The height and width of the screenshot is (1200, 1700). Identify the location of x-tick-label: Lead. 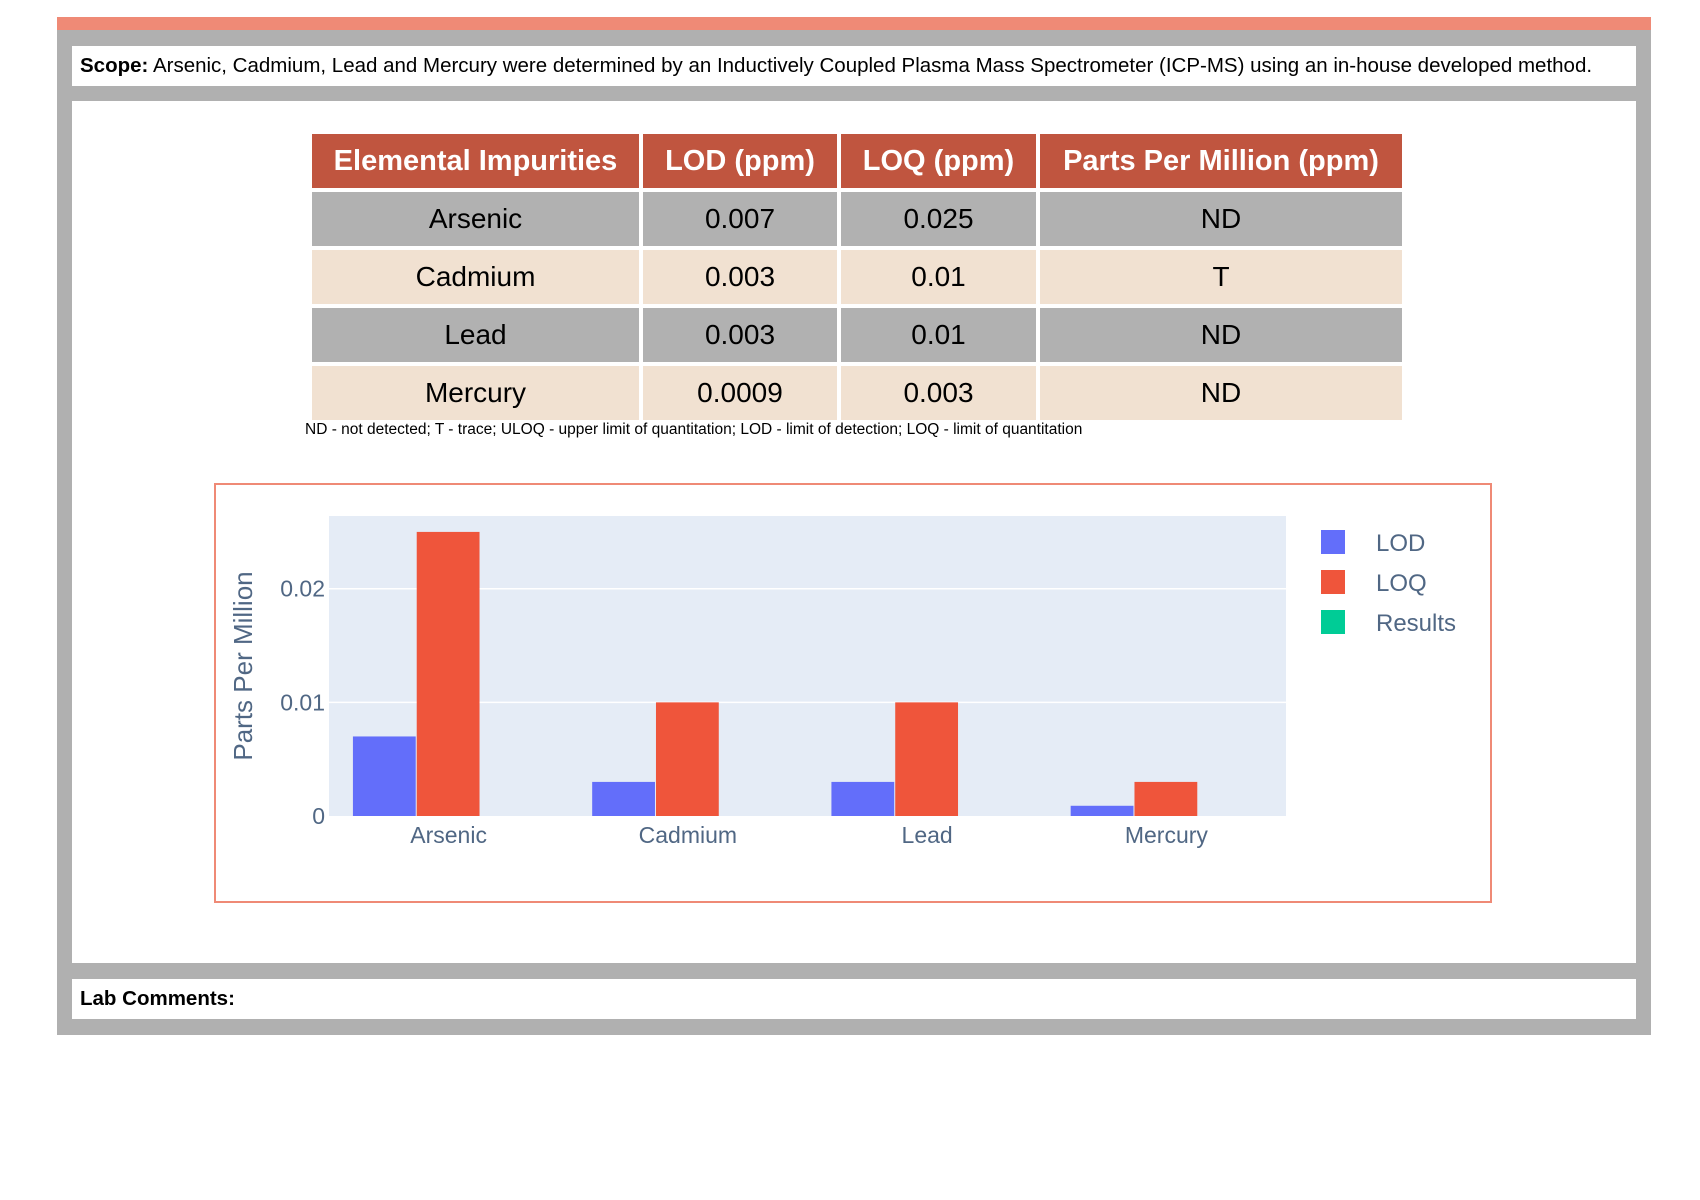
(927, 835).